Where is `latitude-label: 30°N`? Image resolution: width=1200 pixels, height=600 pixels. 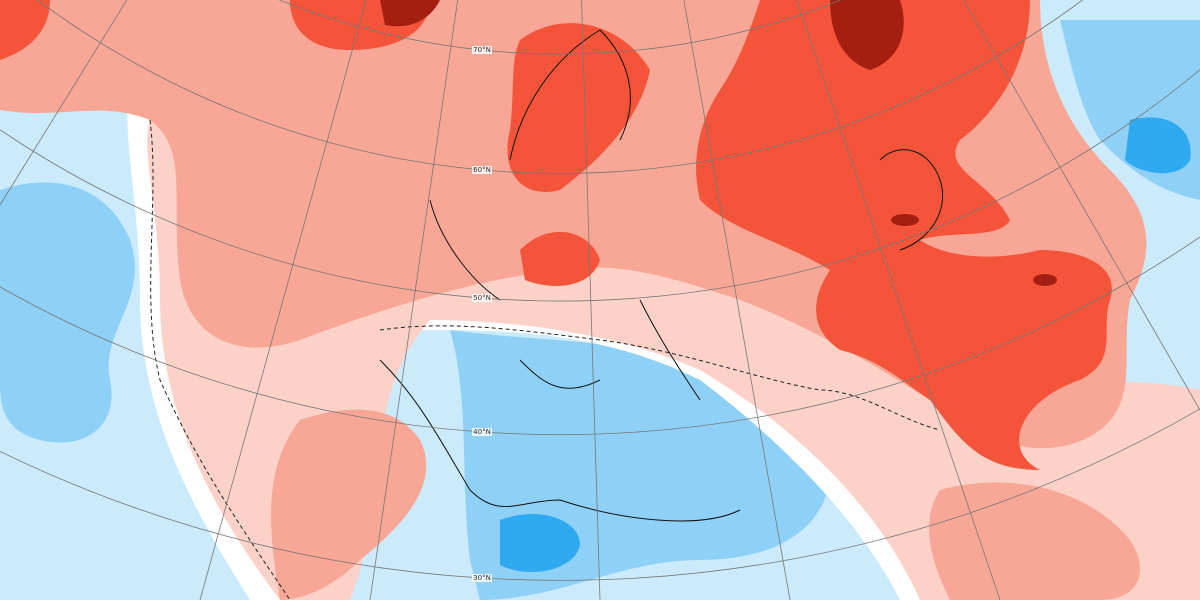 latitude-label: 30°N is located at coordinates (482, 578).